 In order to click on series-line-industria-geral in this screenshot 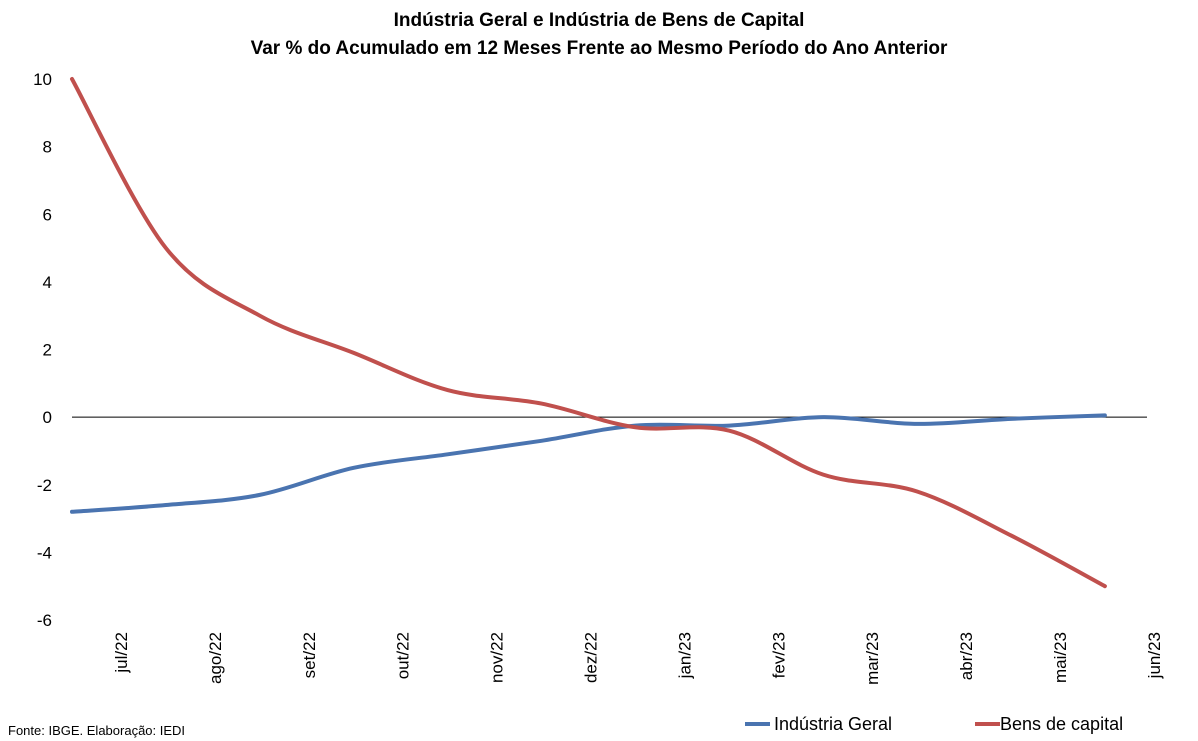, I will do `click(588, 463)`.